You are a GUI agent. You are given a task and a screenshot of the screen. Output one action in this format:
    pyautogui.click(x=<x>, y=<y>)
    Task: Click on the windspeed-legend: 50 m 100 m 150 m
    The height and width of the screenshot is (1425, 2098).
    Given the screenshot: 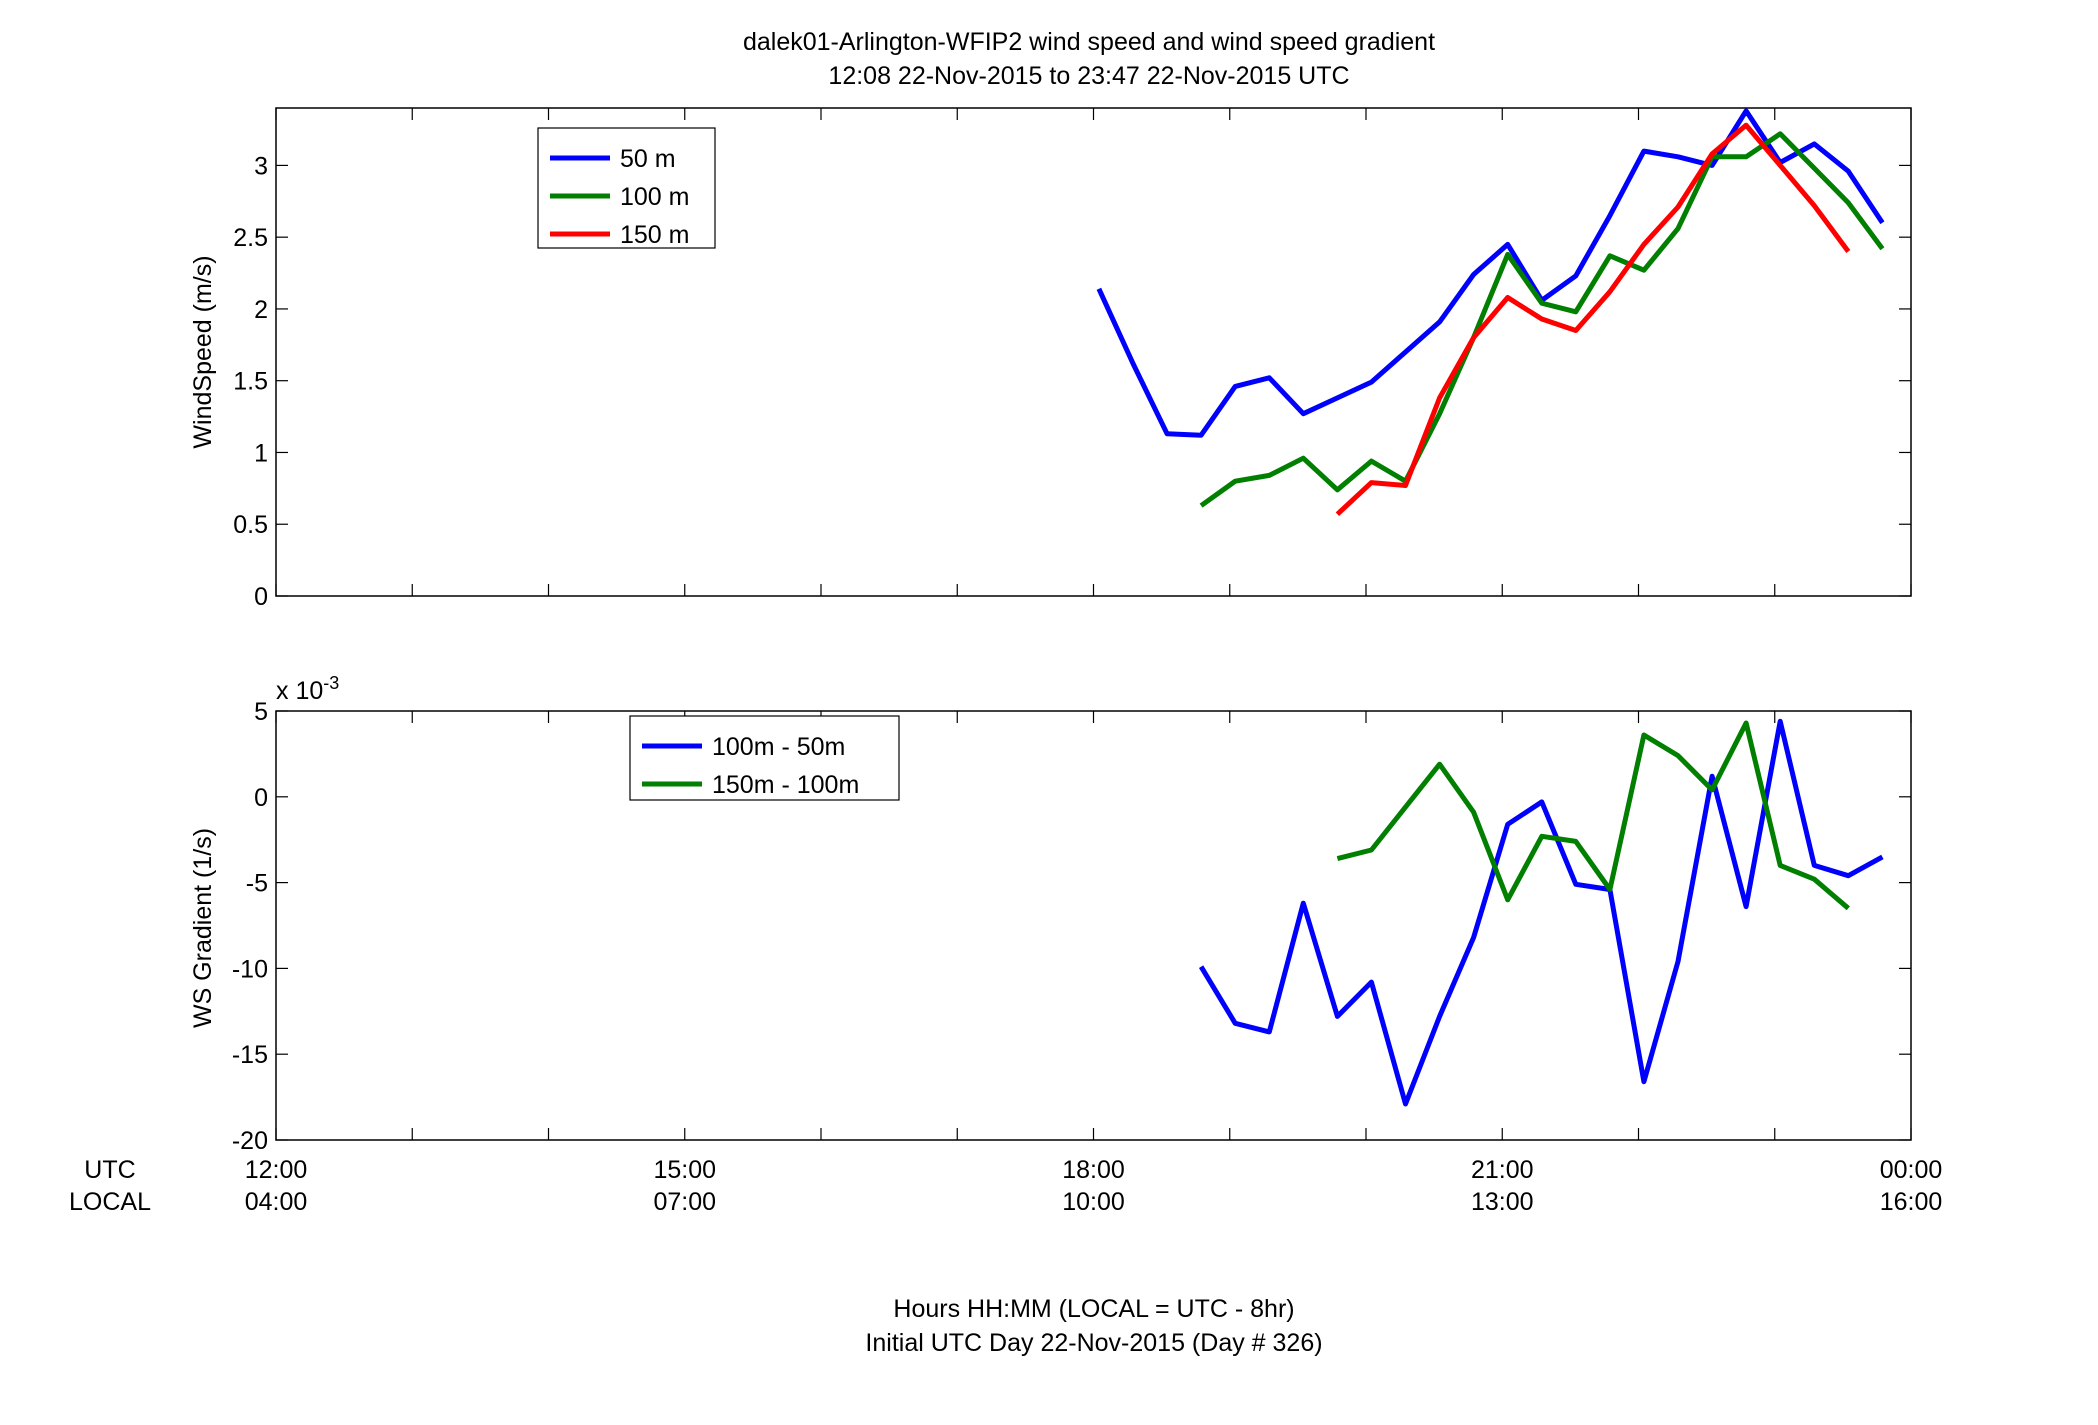 What is the action you would take?
    pyautogui.click(x=626, y=188)
    